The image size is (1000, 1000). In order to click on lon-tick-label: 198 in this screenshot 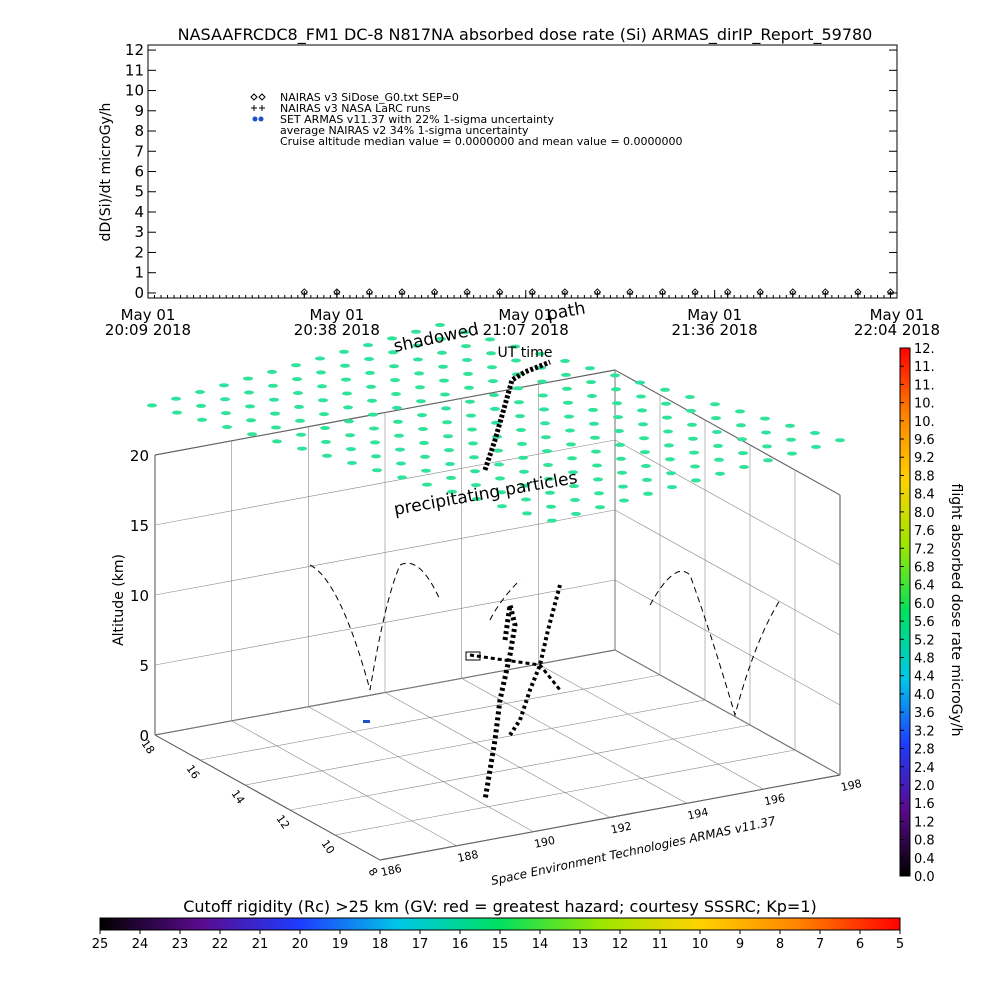, I will do `click(851, 785)`.